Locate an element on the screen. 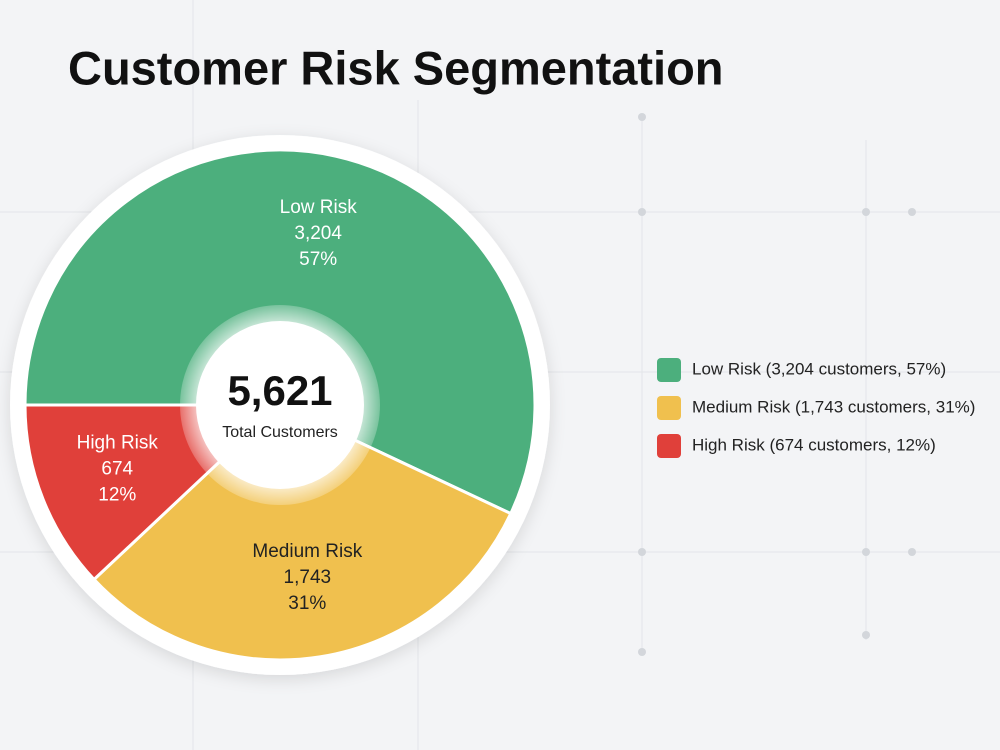 This screenshot has width=1000, height=750. chart-title: Customer Risk Segmentation is located at coordinates (396, 67).